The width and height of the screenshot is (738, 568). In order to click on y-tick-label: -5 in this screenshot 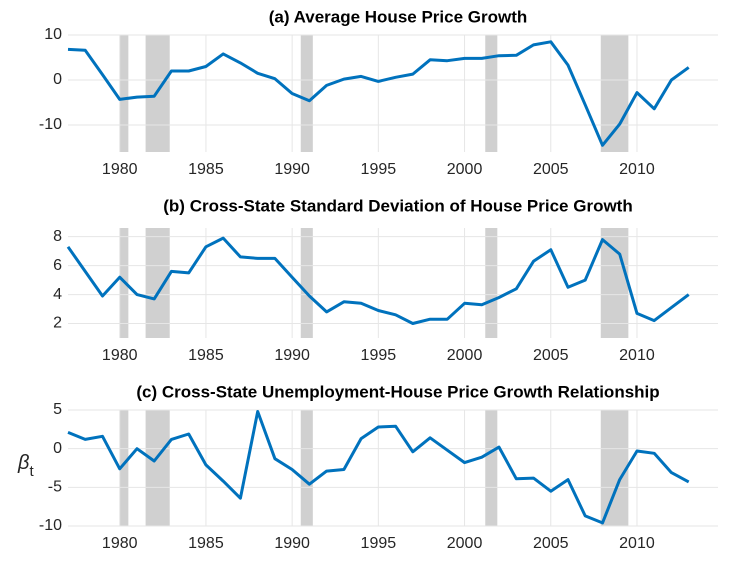, I will do `click(55, 487)`.